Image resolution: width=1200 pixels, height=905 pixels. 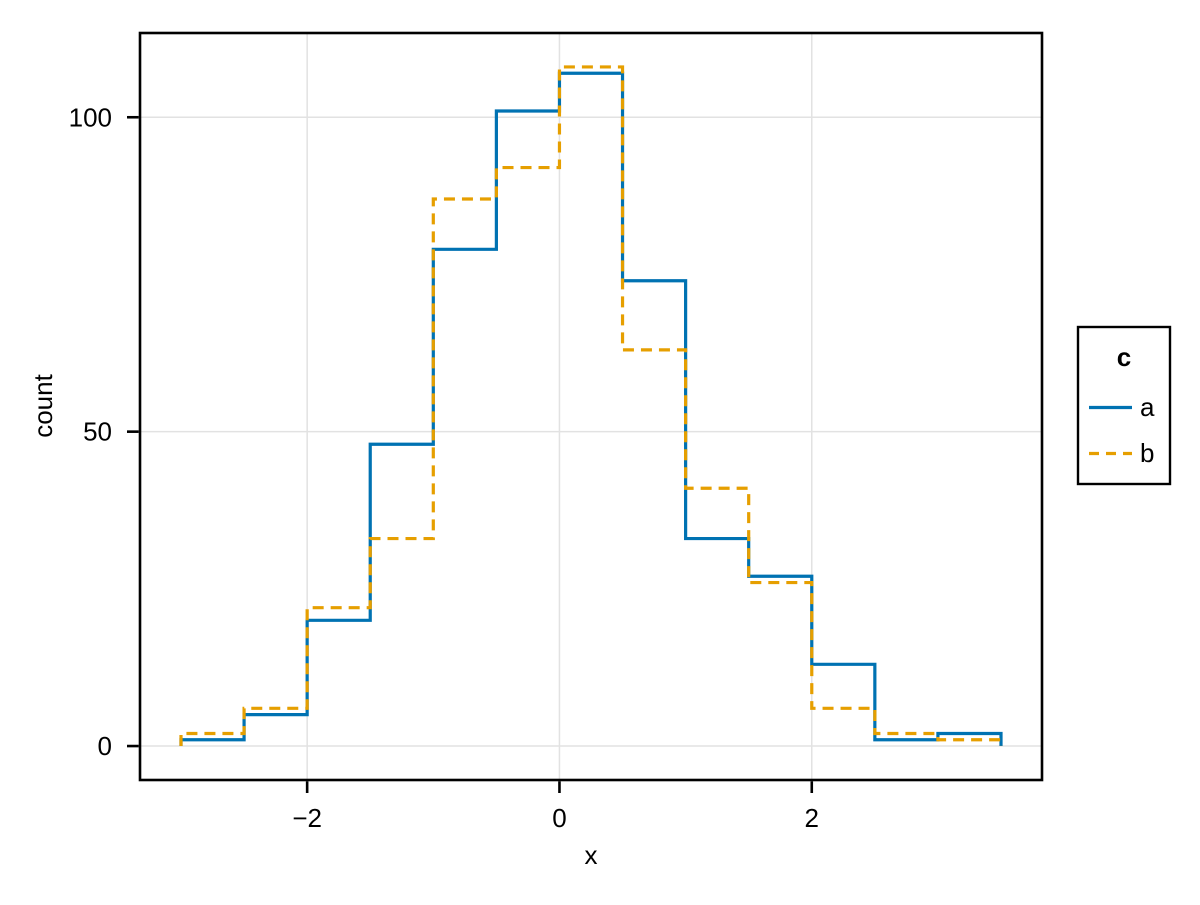 I want to click on legend-box, so click(x=1124, y=405).